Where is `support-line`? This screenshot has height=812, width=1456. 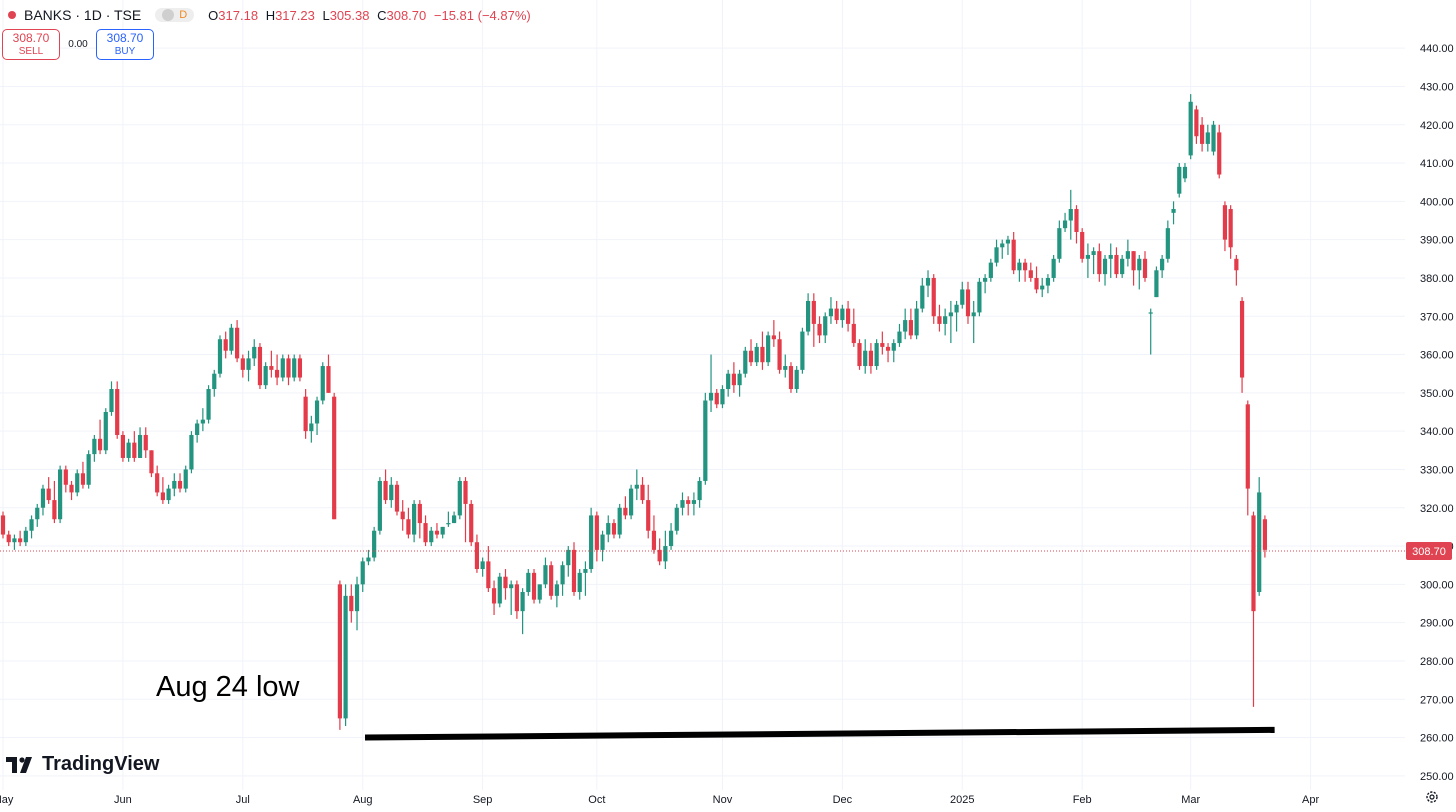
support-line is located at coordinates (819, 733).